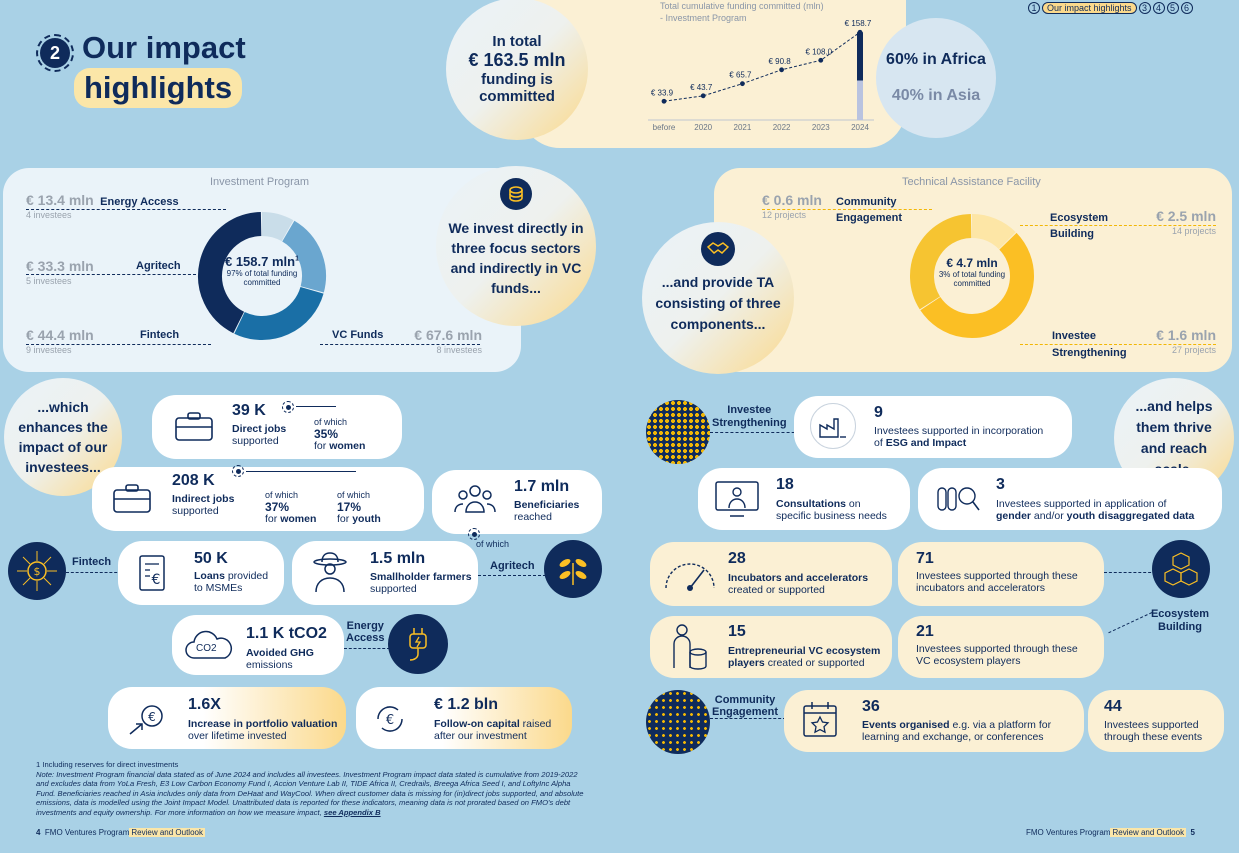 The height and width of the screenshot is (853, 1239). I want to click on data-label: € 33.9, so click(662, 92).